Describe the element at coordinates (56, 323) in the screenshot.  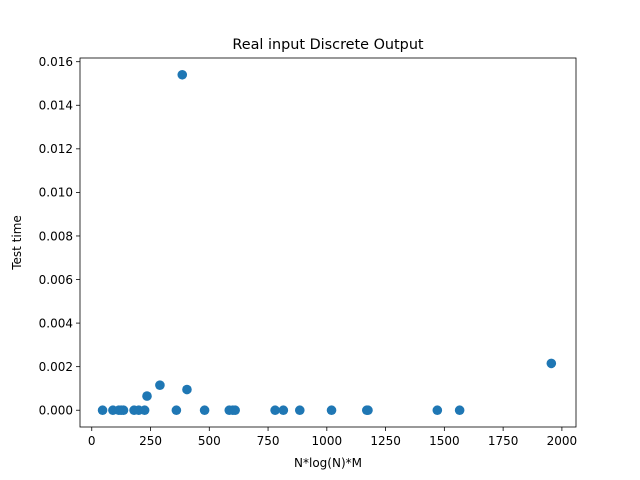
I see `y-tick-label: 0.004` at that location.